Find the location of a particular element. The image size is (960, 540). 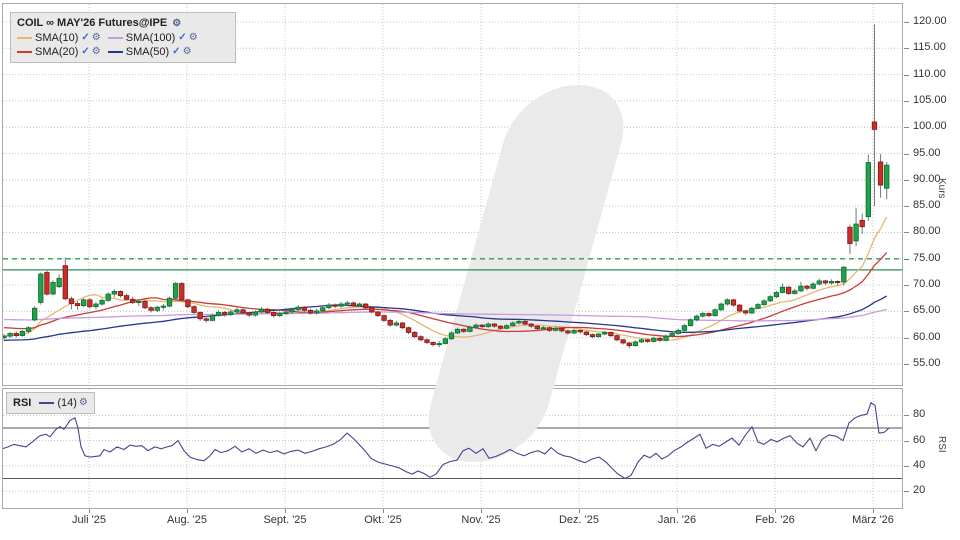

sma-legend-items: SMA(10) ✓ ⚙ SMA(100) ✓ ⚙ SMA(20) ✓ ⚙ SMA(50) ✓ ⚙ is located at coordinates (123, 45).